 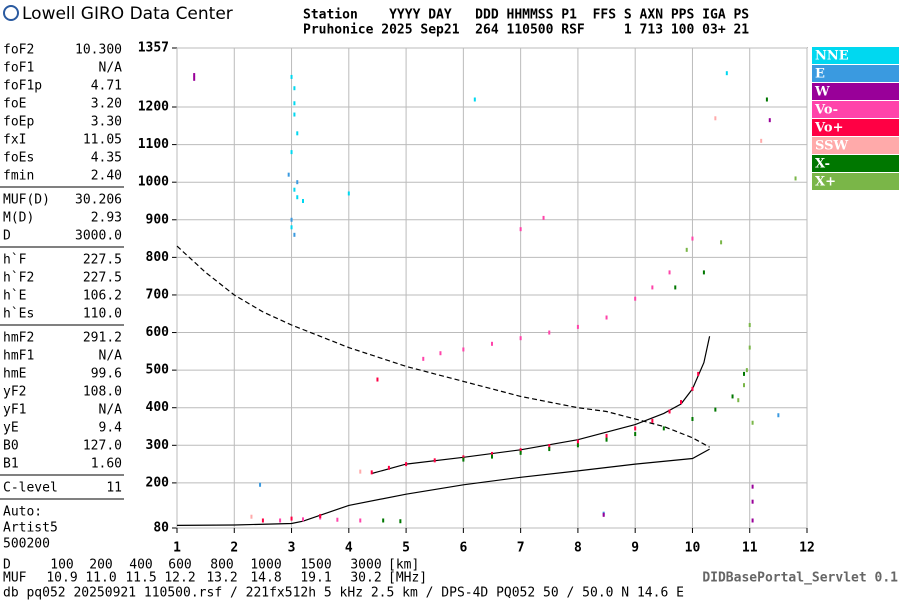 What do you see at coordinates (855, 109) in the screenshot?
I see `legend-swatch` at bounding box center [855, 109].